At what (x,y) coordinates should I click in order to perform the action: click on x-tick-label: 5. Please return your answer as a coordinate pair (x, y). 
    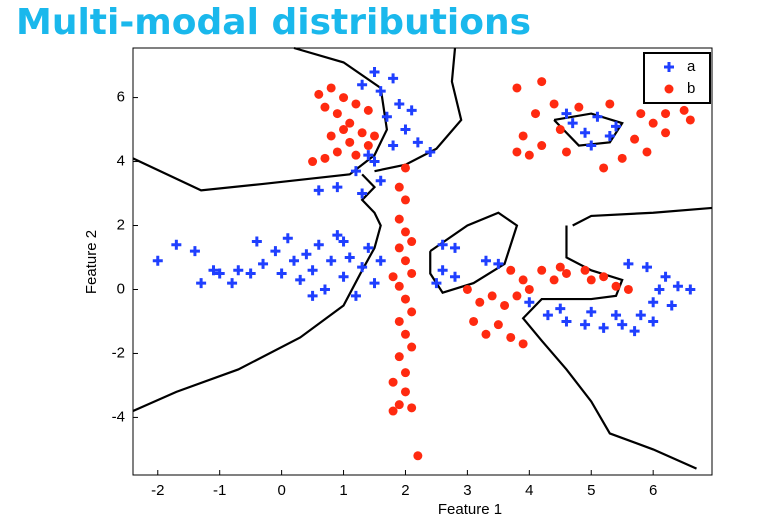
    Looking at the image, I should click on (591, 490).